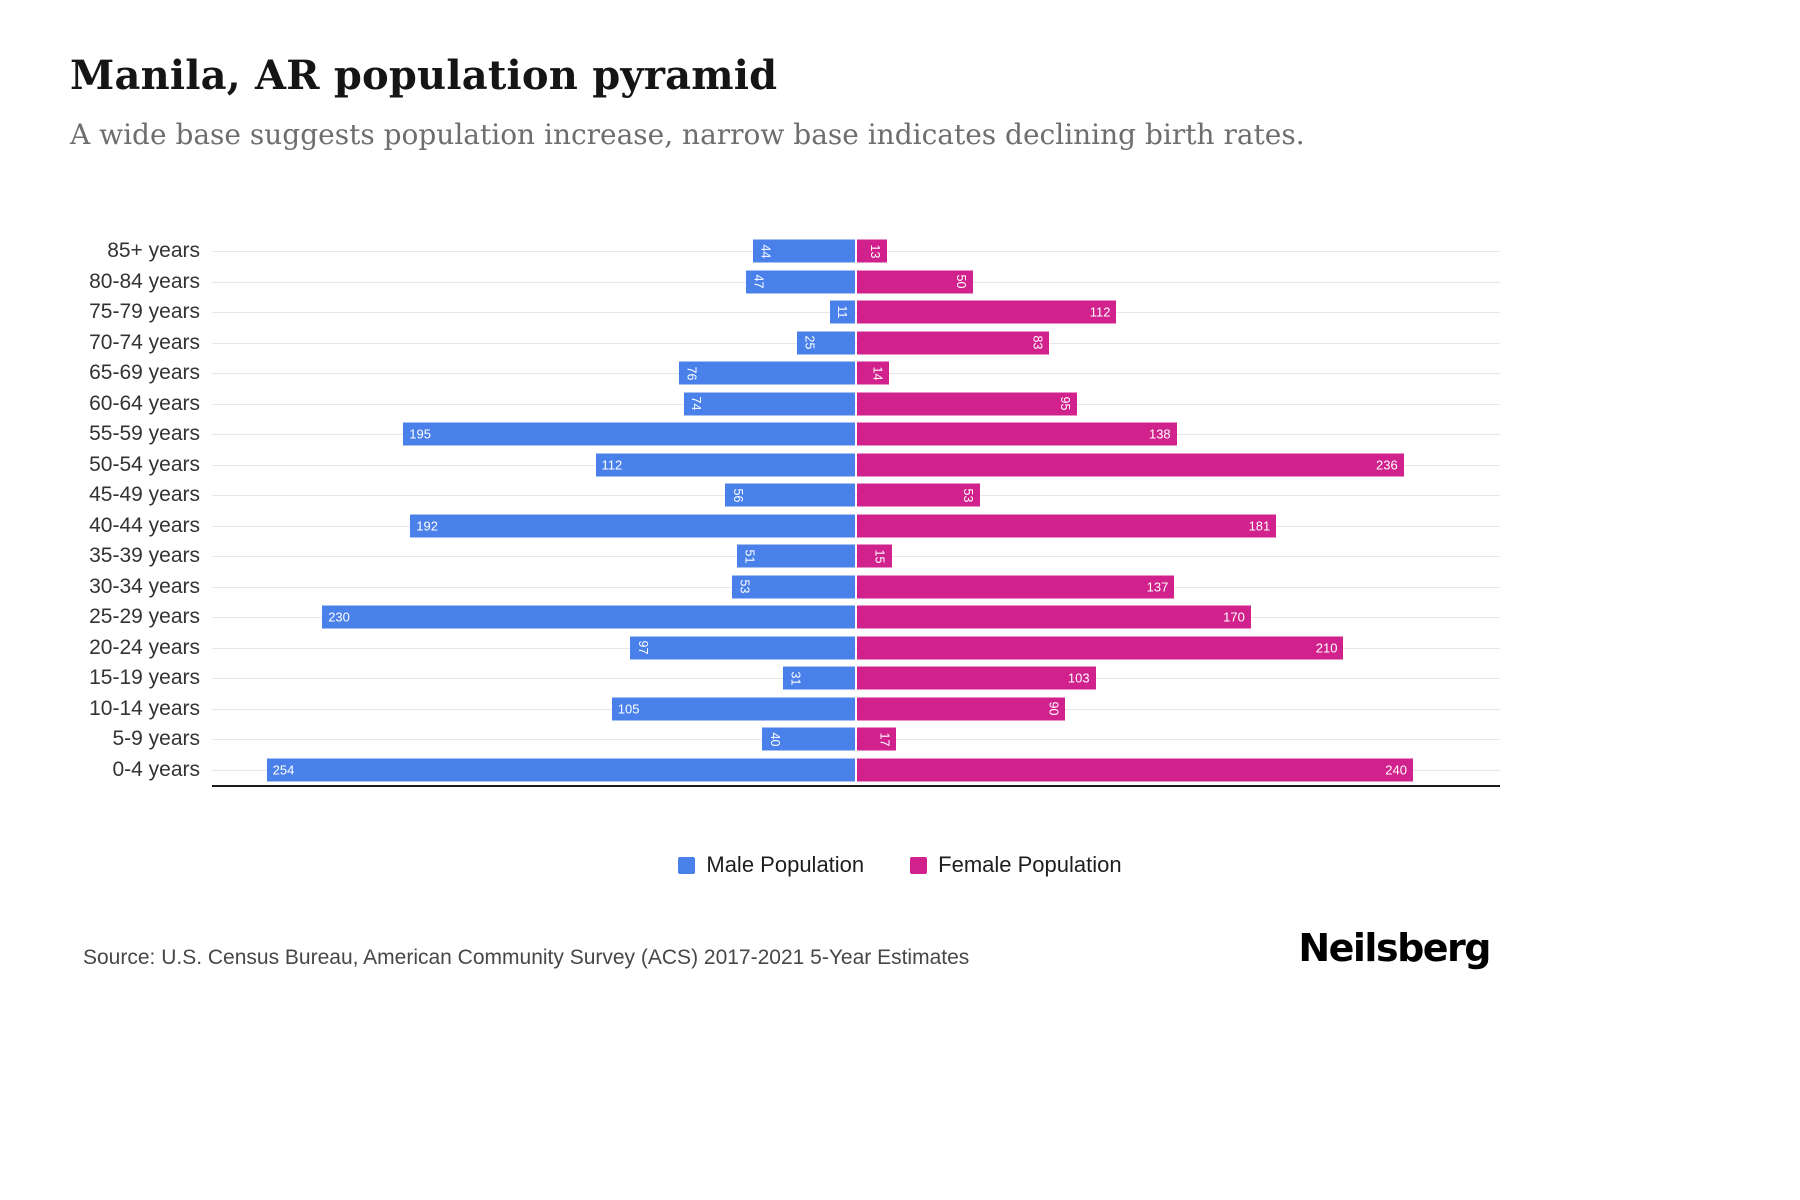 The width and height of the screenshot is (1800, 1200). Describe the element at coordinates (795, 678) in the screenshot. I see `male-bar-value-label: 31` at that location.